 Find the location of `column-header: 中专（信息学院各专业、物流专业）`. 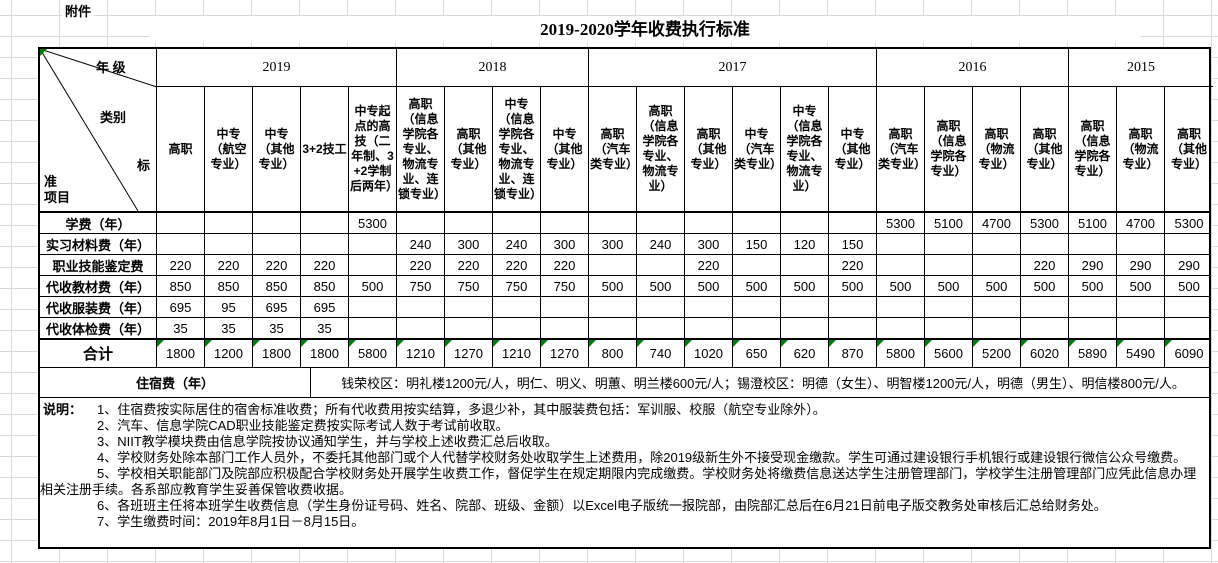

column-header: 中专（信息学院各专业、物流专业） is located at coordinates (805, 149).